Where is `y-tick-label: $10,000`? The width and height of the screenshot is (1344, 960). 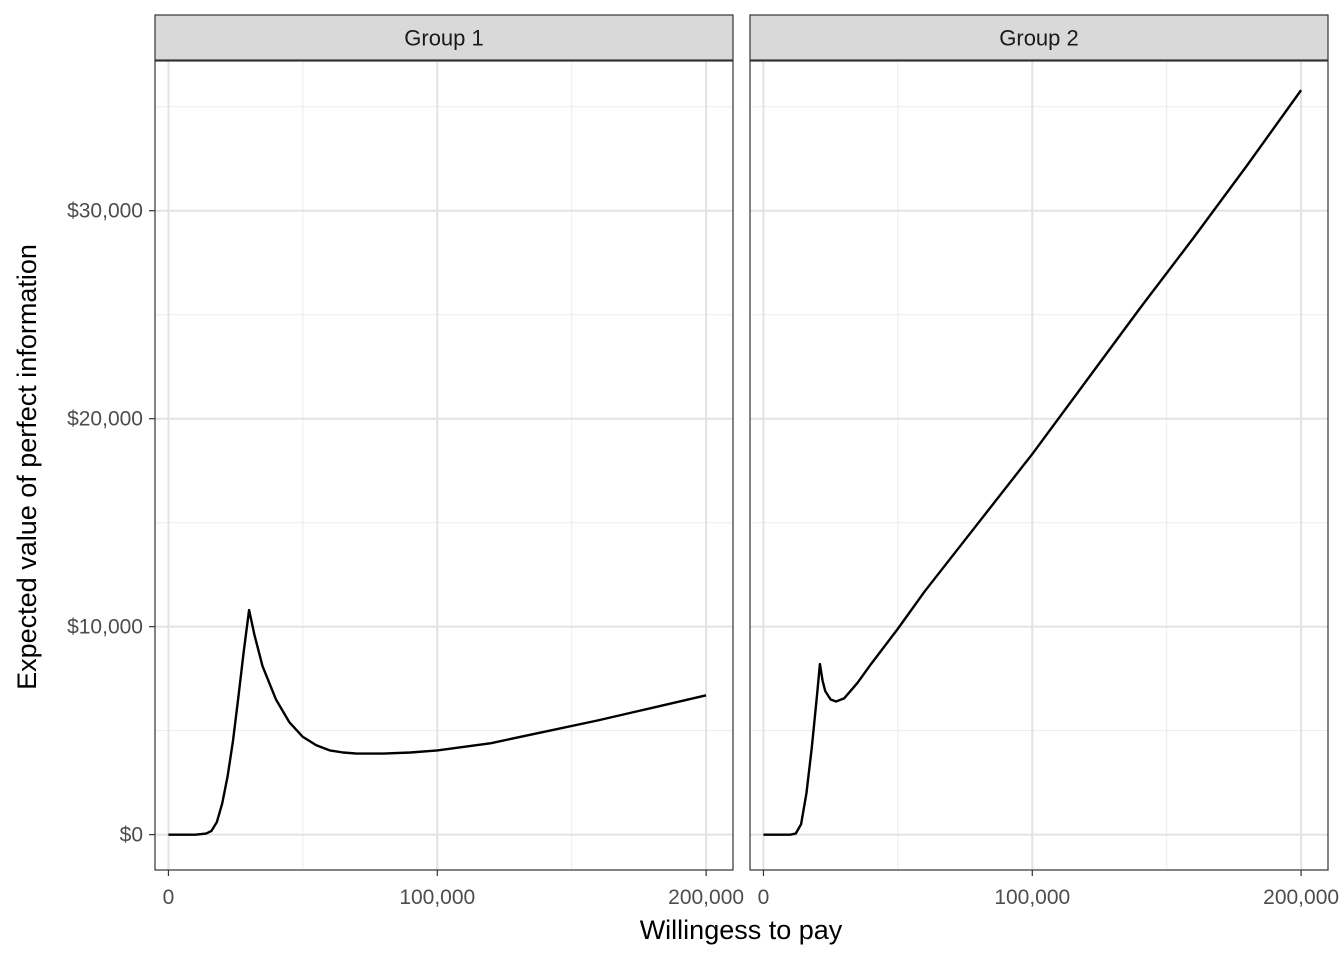 y-tick-label: $10,000 is located at coordinates (105, 627).